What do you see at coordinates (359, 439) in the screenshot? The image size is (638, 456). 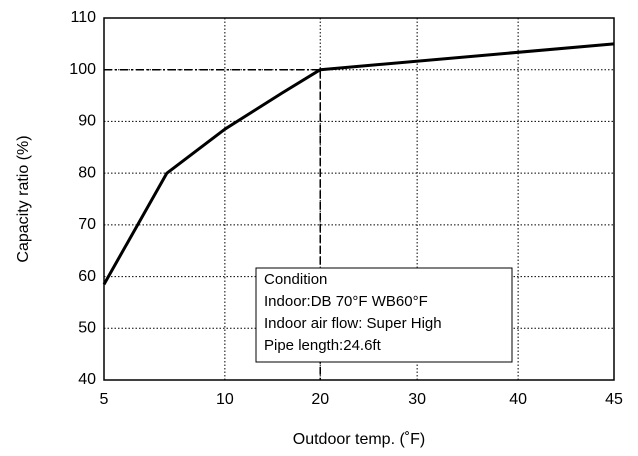 I see `x-axis-label: Outdoor temp. (˚F)` at bounding box center [359, 439].